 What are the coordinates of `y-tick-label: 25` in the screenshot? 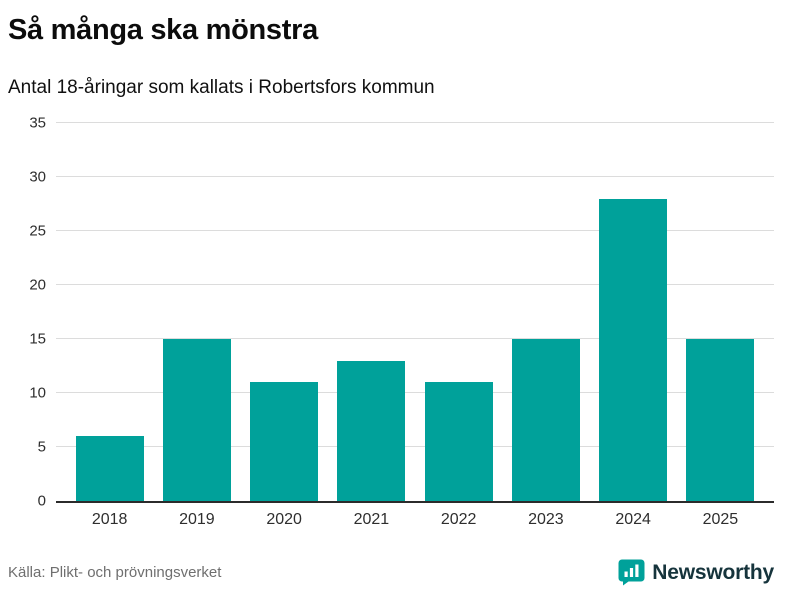 It's located at (37, 231).